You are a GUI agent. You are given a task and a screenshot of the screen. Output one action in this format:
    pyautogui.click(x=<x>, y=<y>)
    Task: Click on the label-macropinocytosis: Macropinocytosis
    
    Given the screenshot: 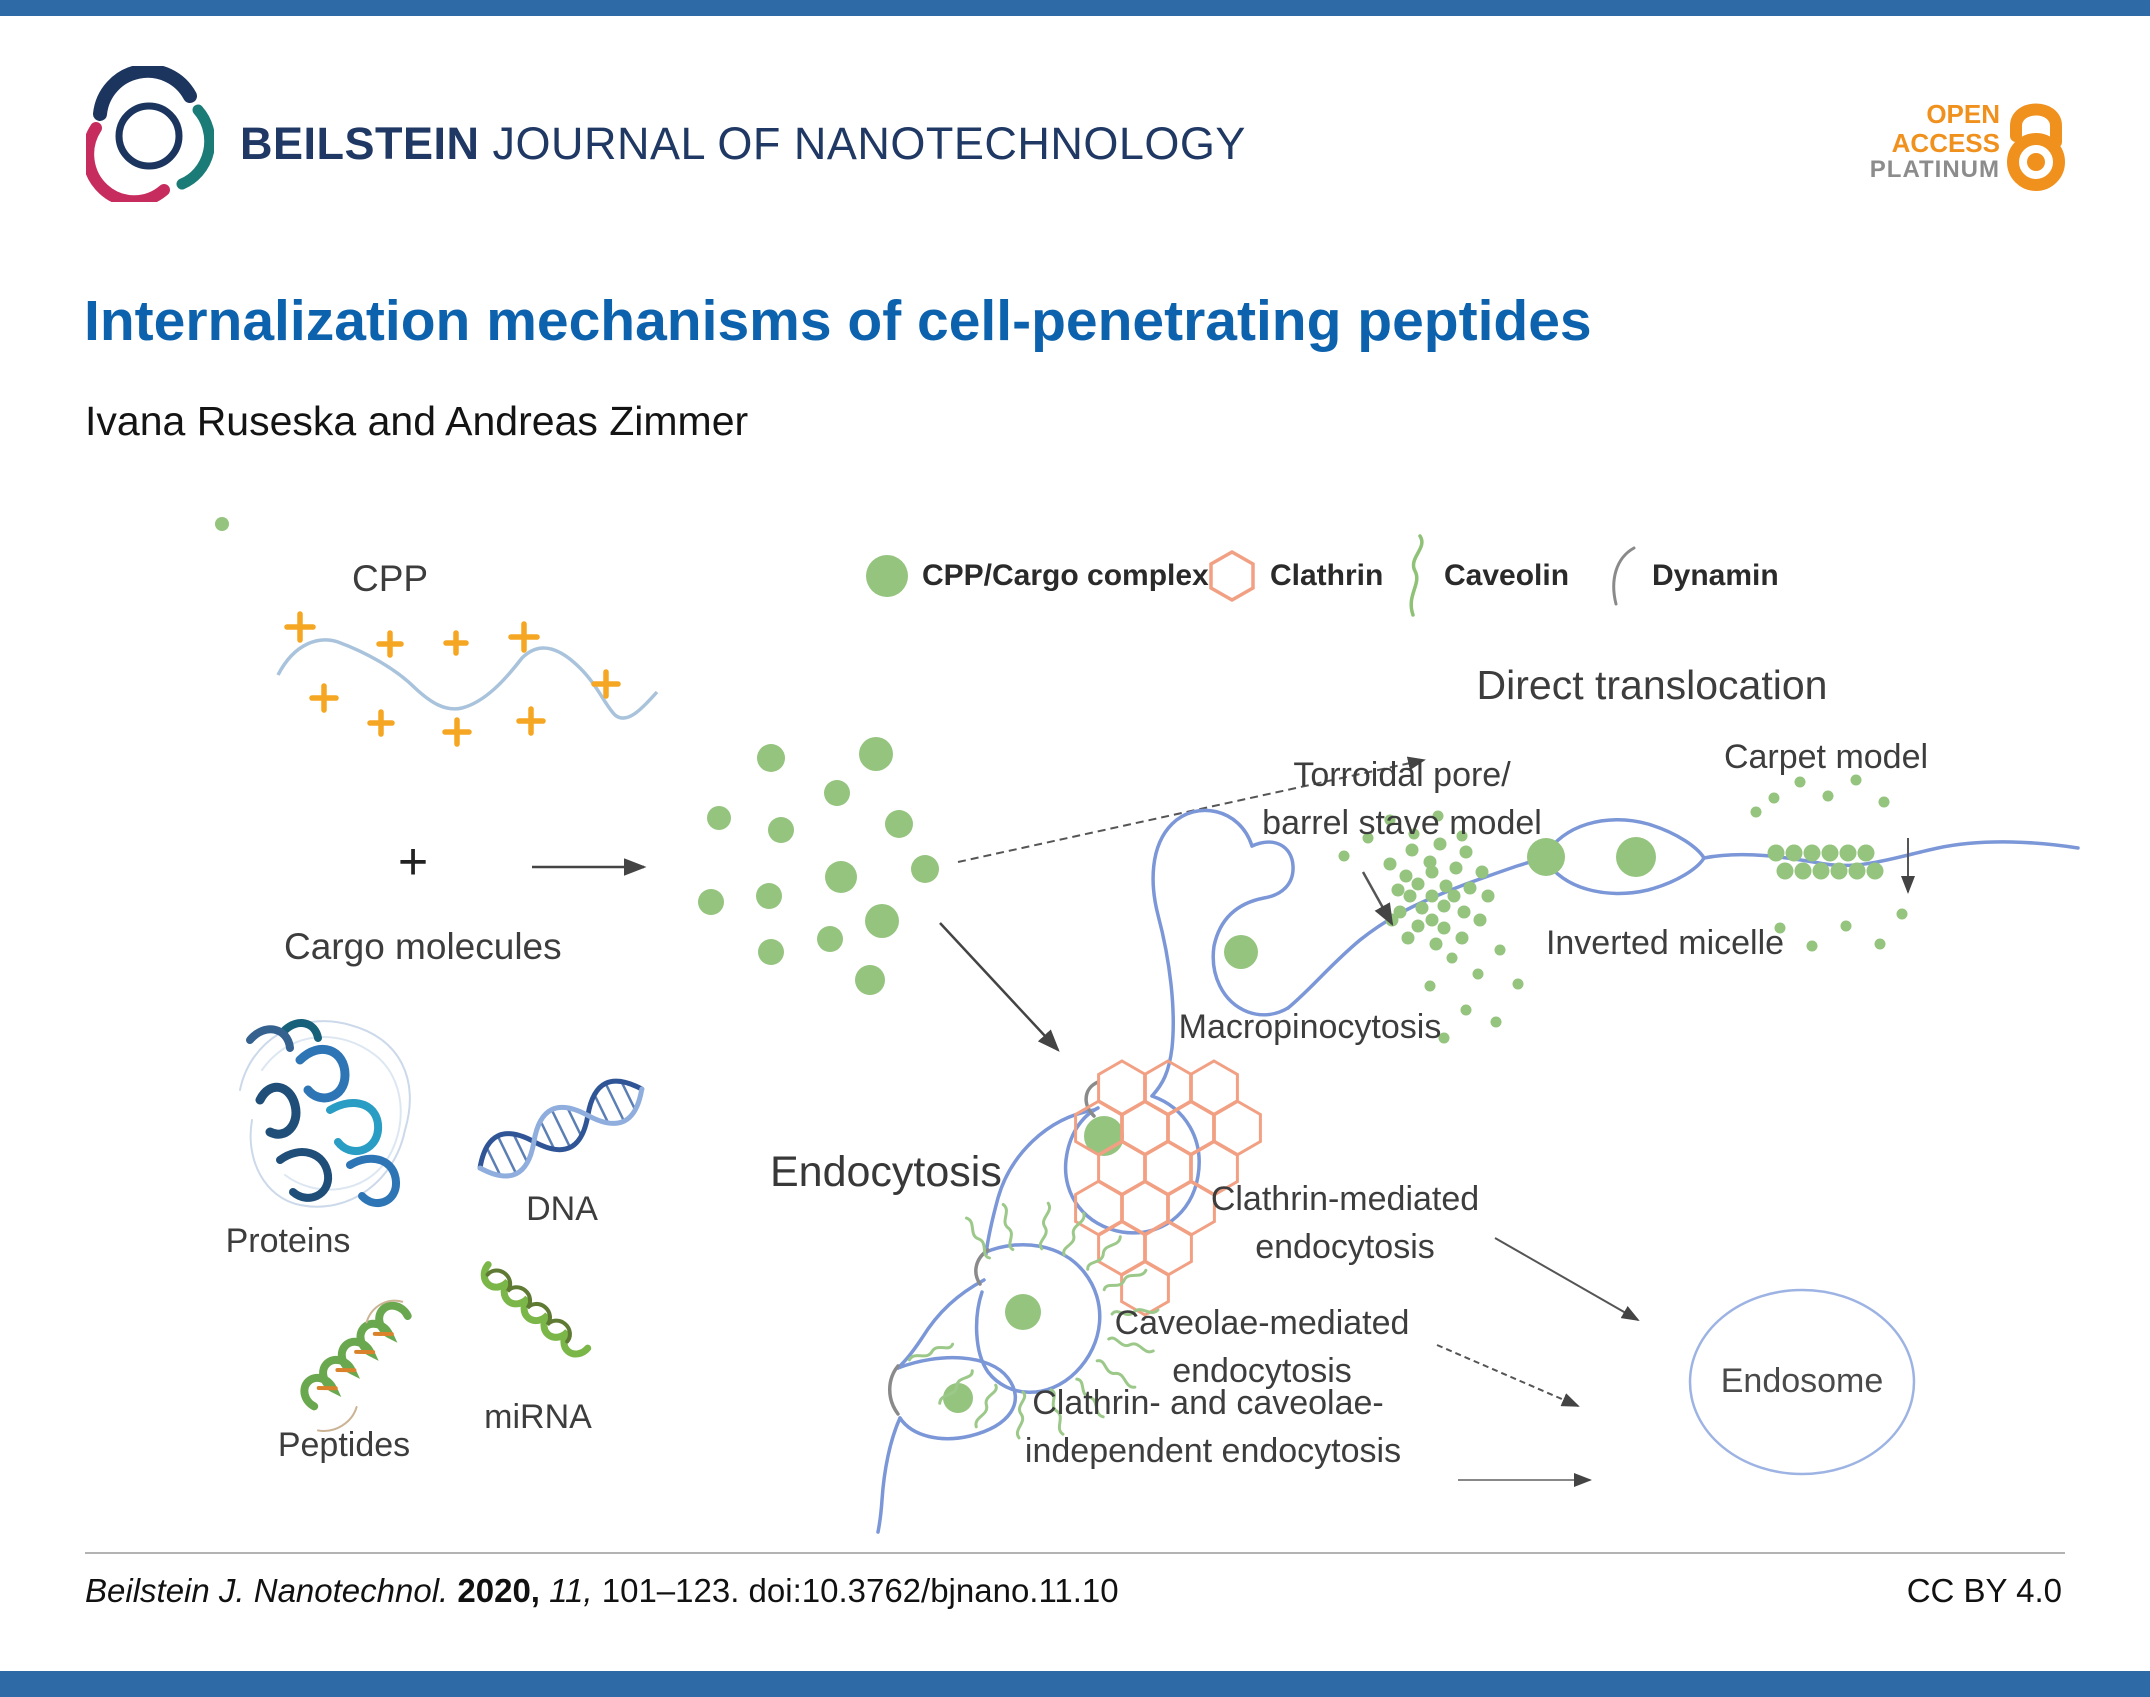 What is the action you would take?
    pyautogui.click(x=1310, y=1027)
    